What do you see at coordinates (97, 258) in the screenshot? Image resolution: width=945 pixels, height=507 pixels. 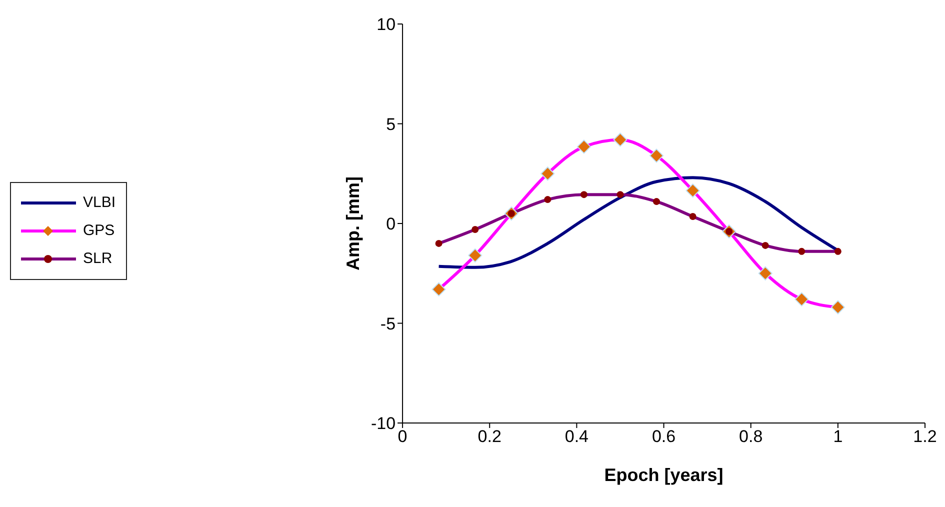 I see `legend-label: SLR` at bounding box center [97, 258].